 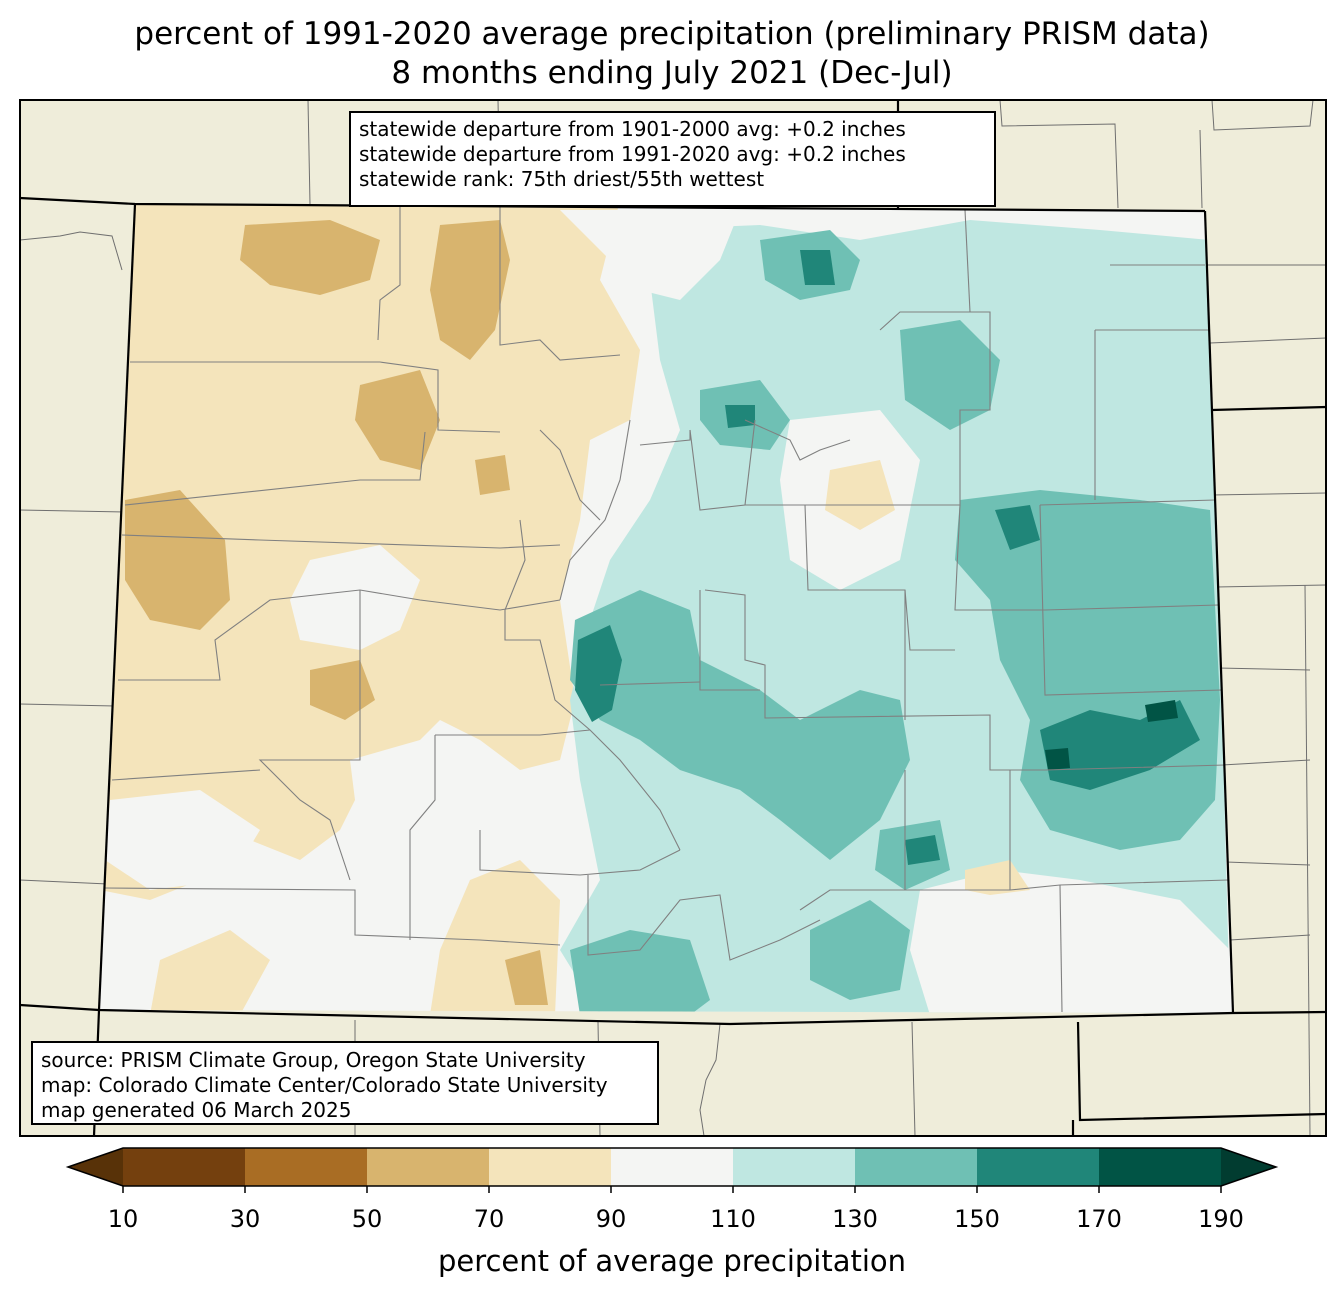 I want to click on stats-line-3: statewide rank: 75th driest/55th wettest, so click(x=562, y=179).